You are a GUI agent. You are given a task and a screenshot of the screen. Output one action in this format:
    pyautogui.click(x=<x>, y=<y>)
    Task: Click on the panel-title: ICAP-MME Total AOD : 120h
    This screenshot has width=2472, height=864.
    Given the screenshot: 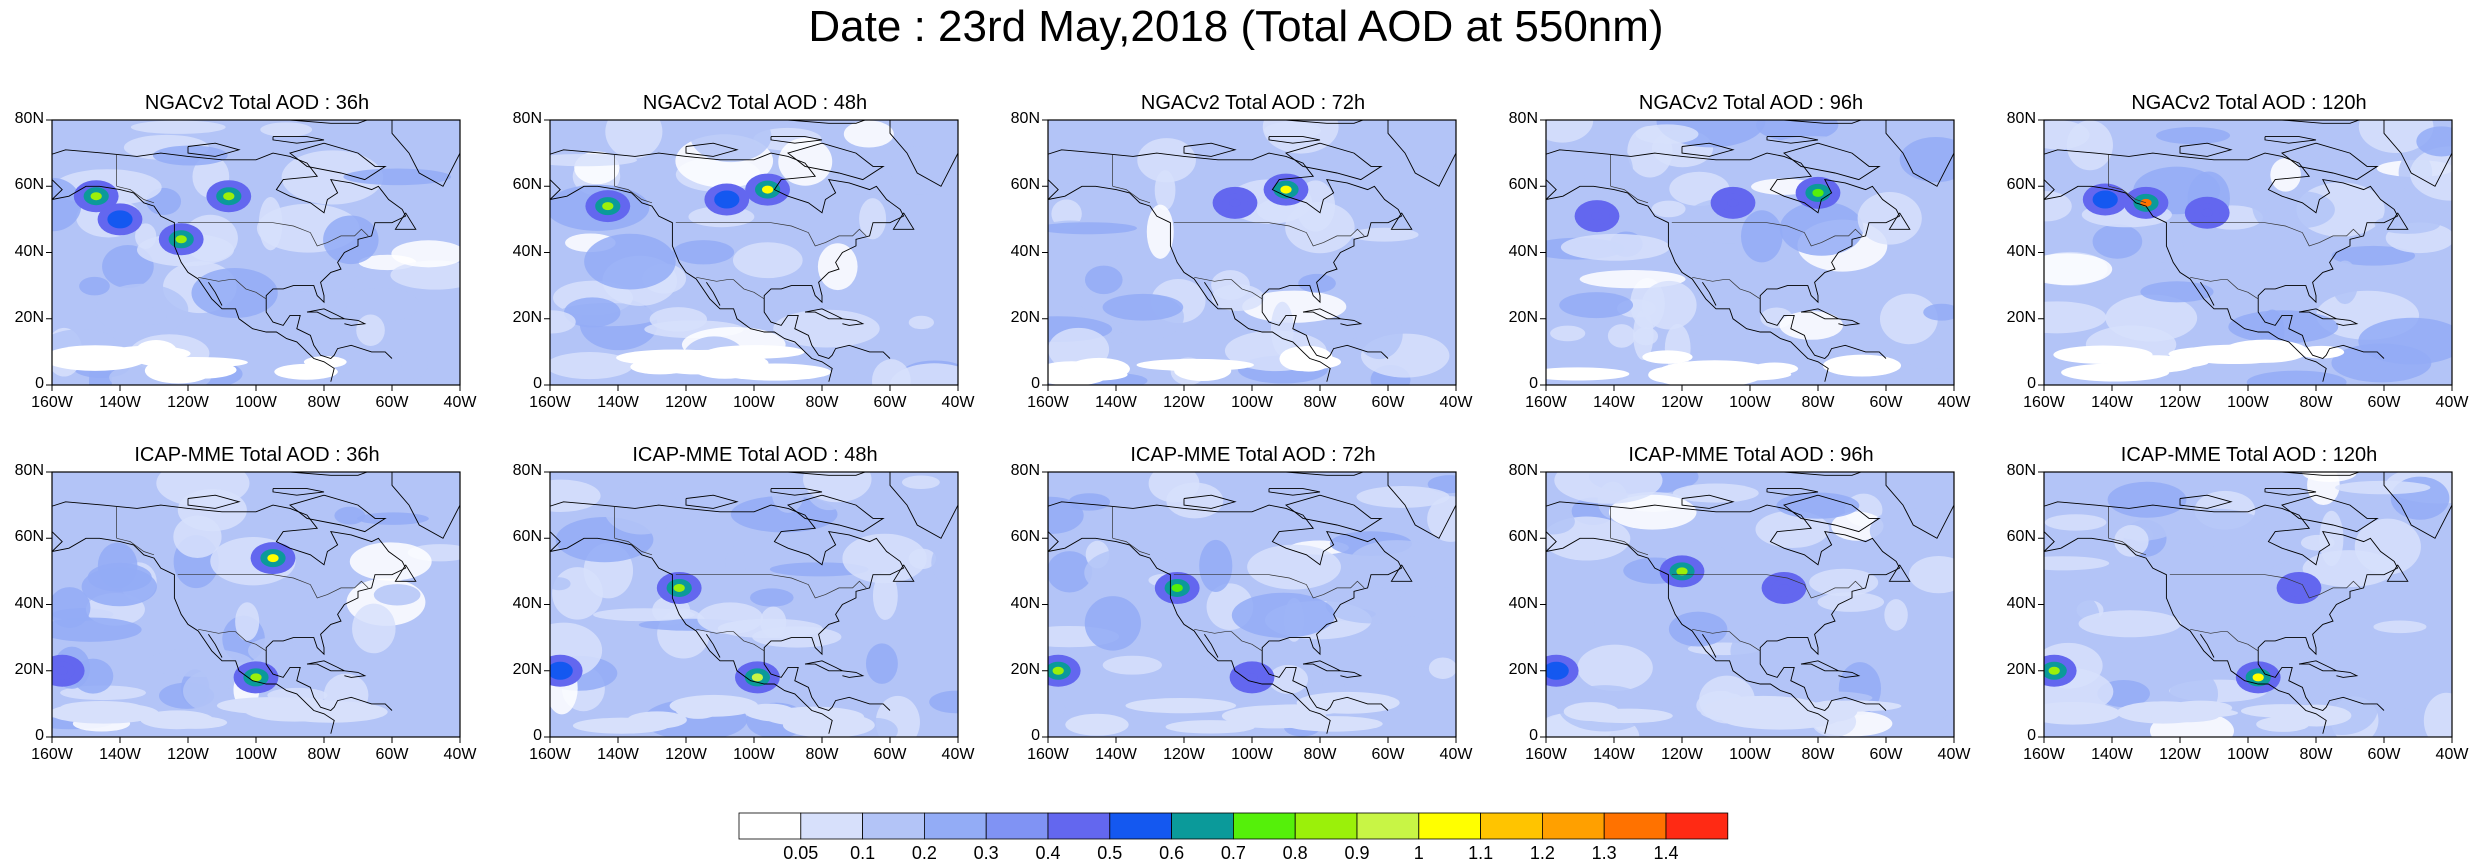 What is the action you would take?
    pyautogui.click(x=2249, y=455)
    